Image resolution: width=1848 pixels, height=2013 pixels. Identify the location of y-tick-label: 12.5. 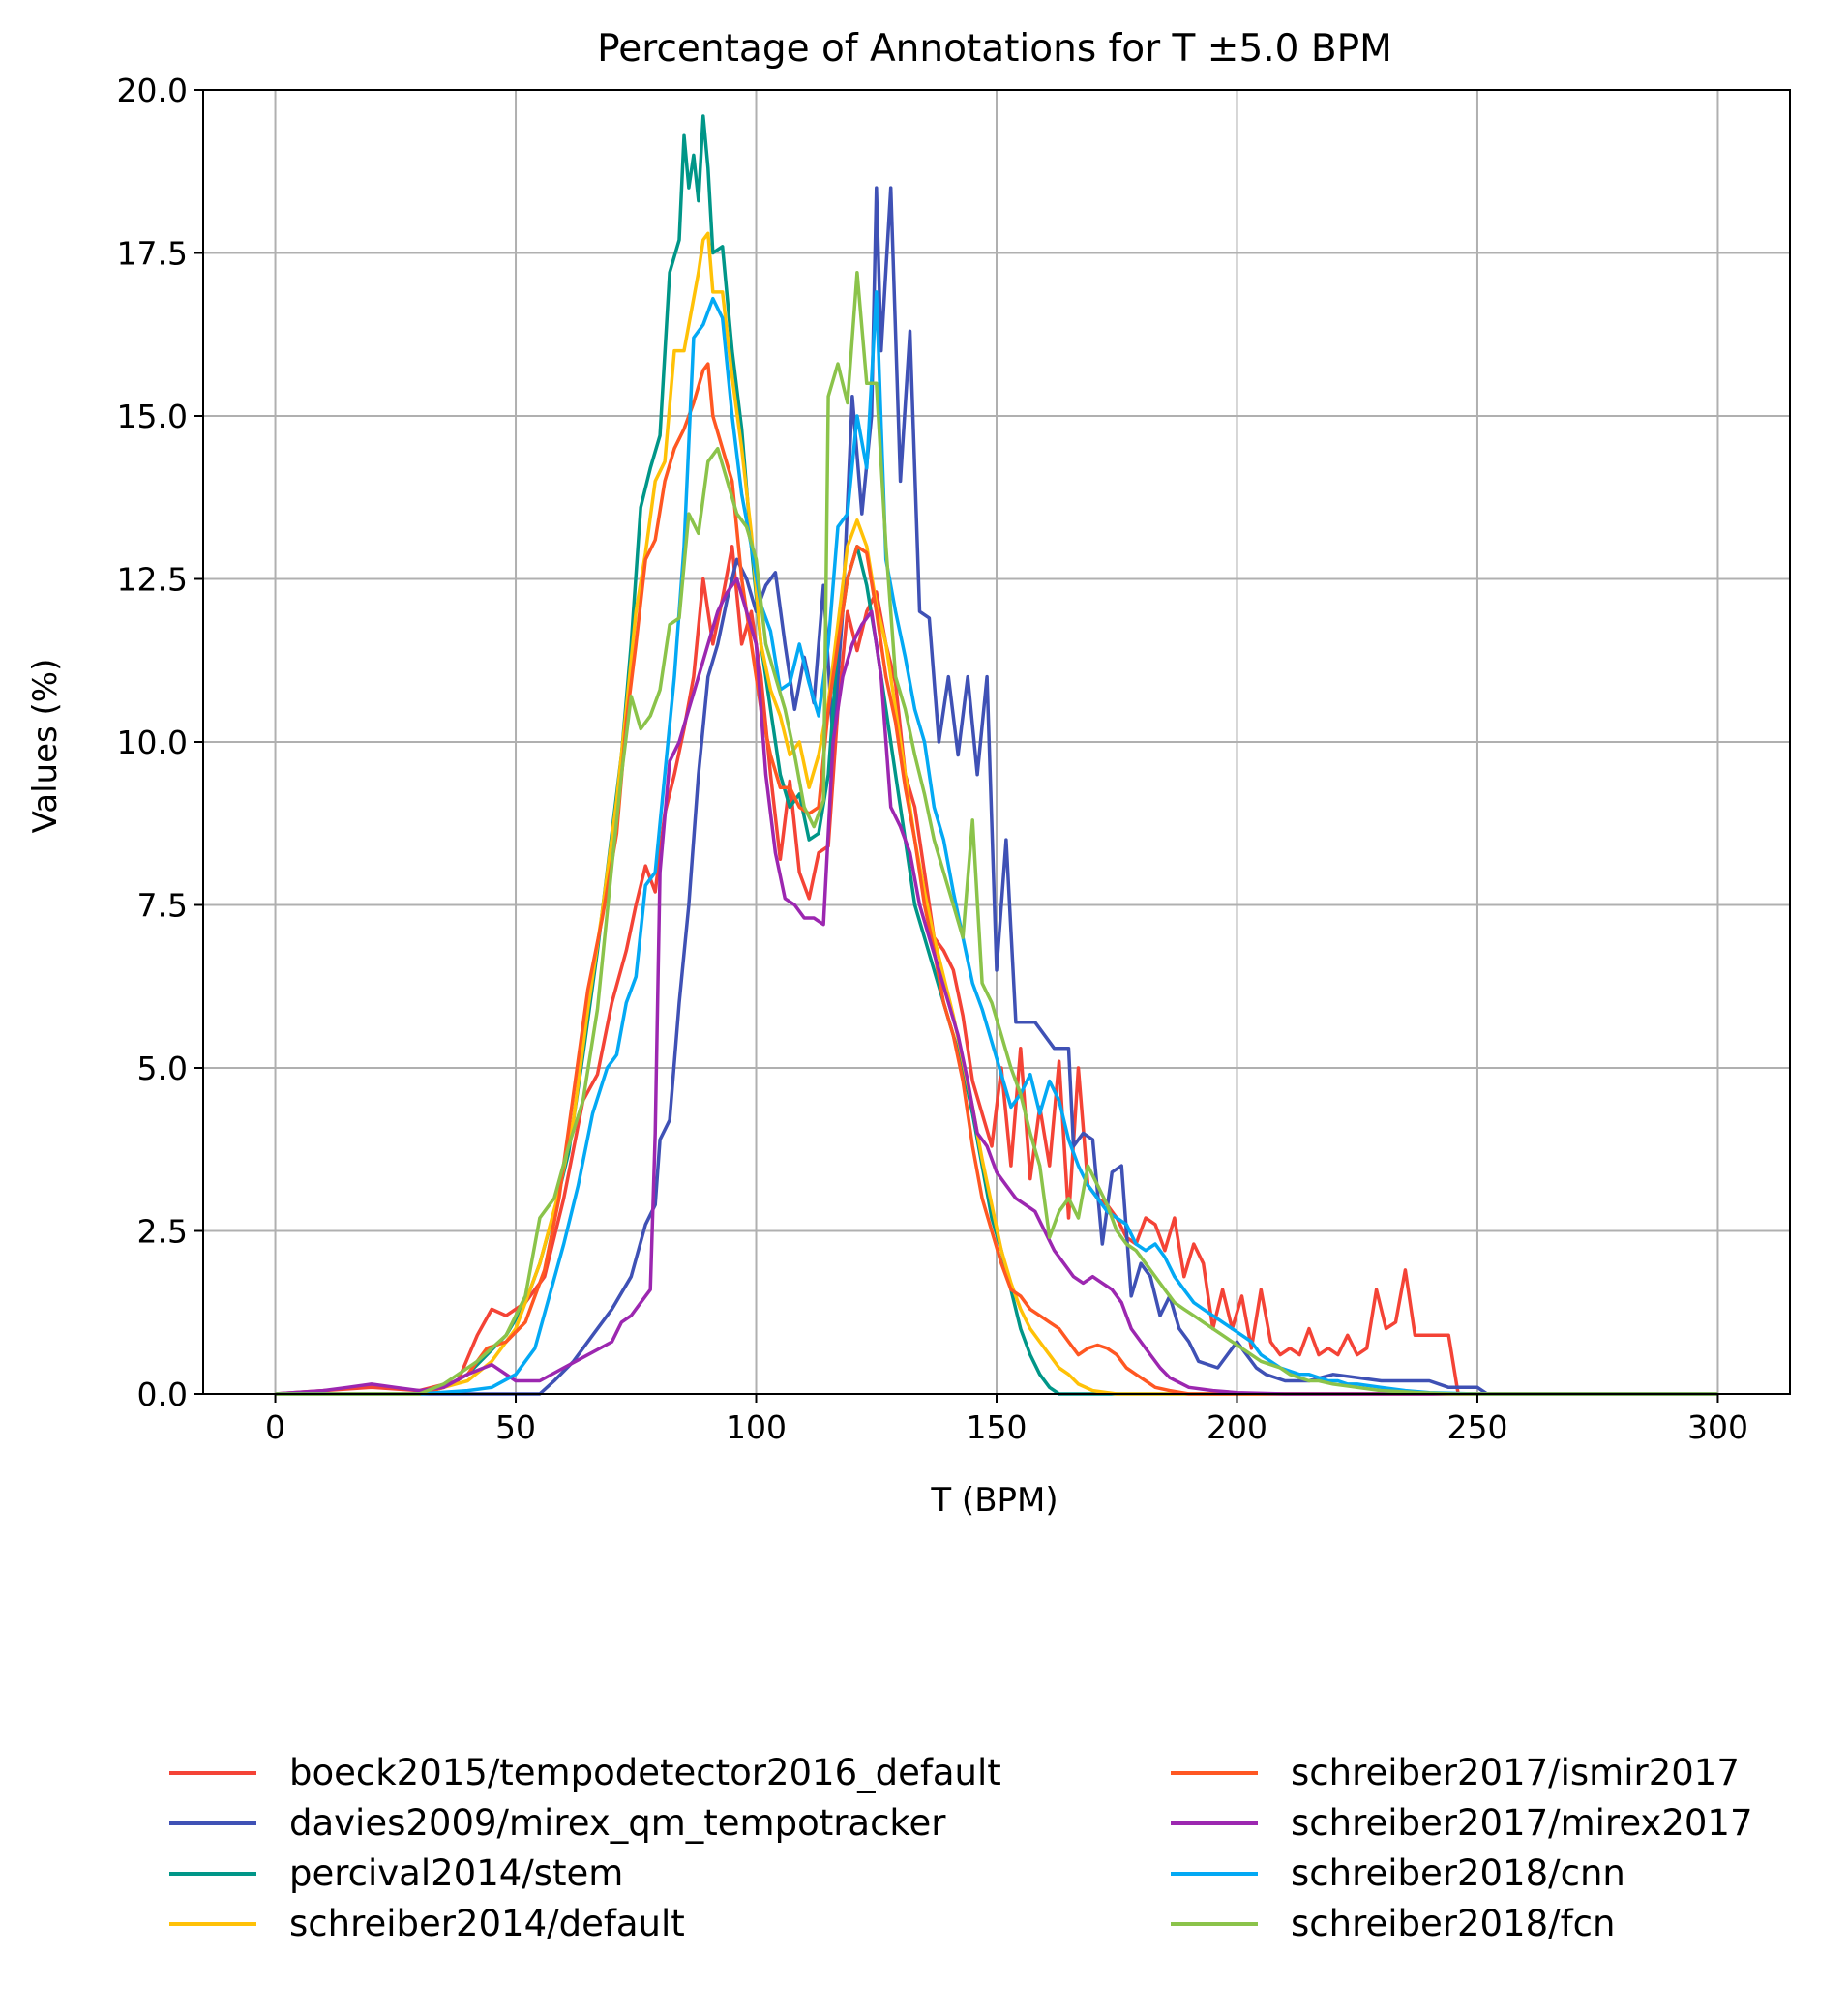
(152, 580).